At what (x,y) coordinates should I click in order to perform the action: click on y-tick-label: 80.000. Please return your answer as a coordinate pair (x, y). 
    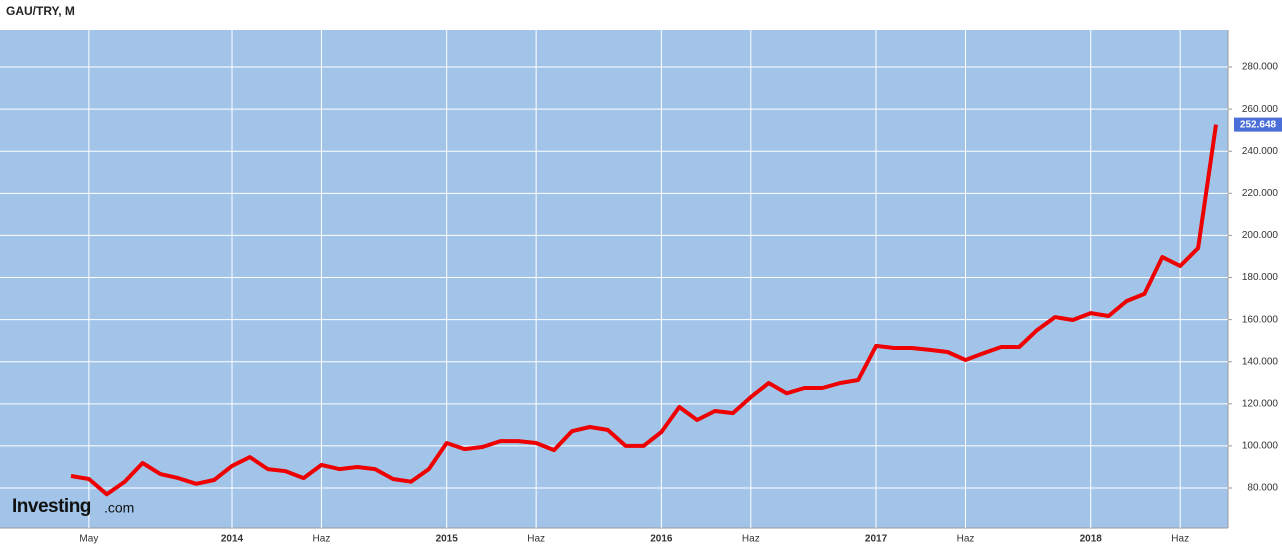
    Looking at the image, I should click on (1262, 488).